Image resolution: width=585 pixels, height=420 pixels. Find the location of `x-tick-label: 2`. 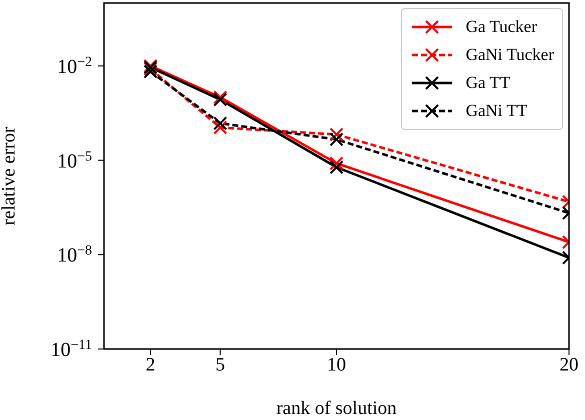

x-tick-label: 2 is located at coordinates (151, 365).